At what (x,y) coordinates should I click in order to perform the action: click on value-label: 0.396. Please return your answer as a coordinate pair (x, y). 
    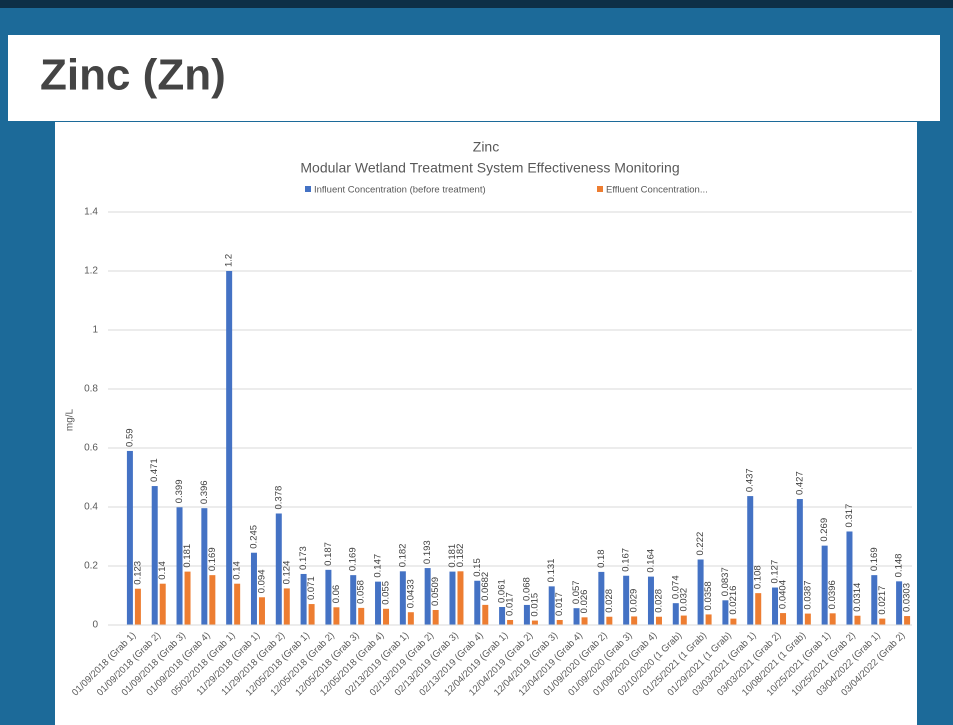
    Looking at the image, I should click on (204, 492).